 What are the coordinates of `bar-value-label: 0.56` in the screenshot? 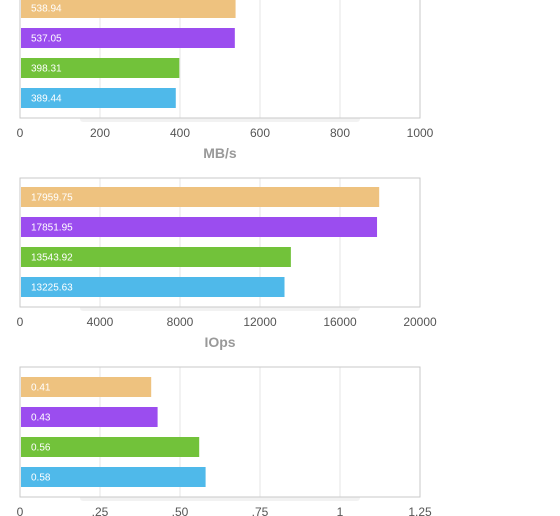 It's located at (41, 448).